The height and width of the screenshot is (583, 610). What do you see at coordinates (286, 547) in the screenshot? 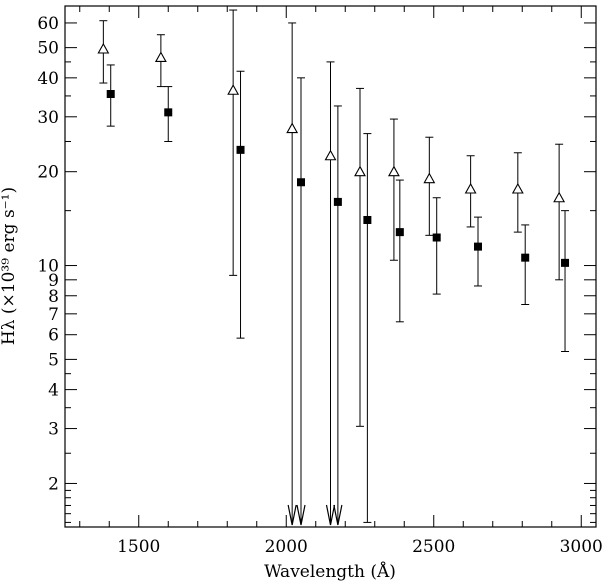
I see `x-tick-label: 2000` at bounding box center [286, 547].